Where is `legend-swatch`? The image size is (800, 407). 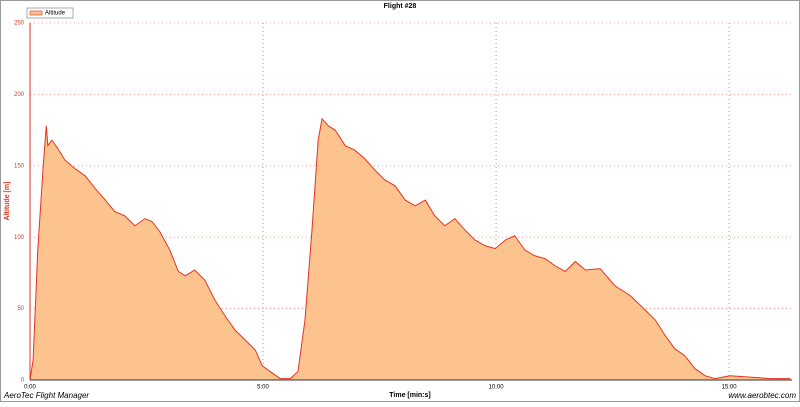
legend-swatch is located at coordinates (36, 13).